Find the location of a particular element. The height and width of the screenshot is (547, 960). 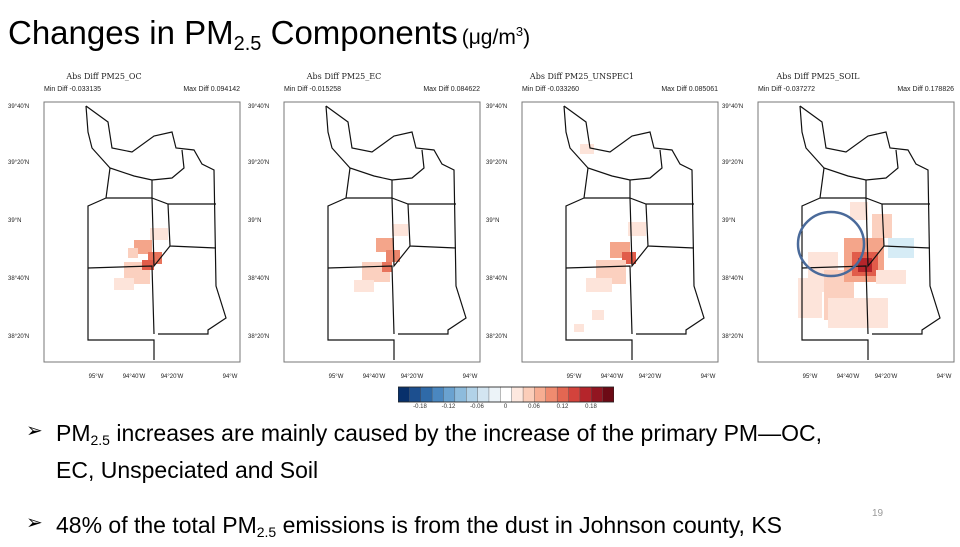

max-diff: Max Diff 0.094142 is located at coordinates (211, 89).